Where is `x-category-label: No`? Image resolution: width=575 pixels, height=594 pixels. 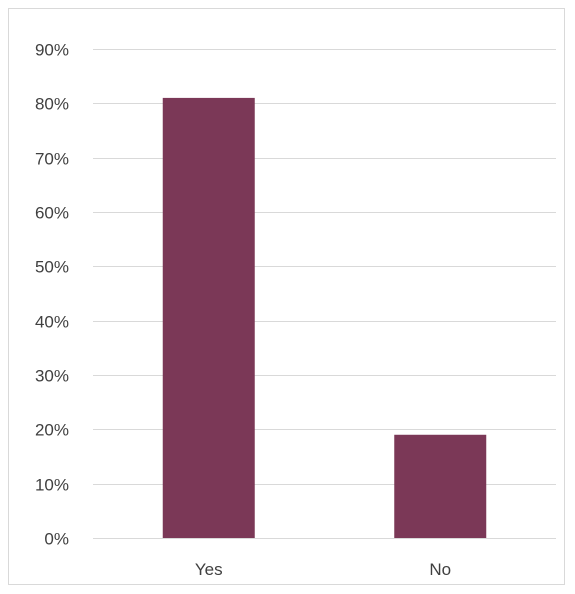
x-category-label: No is located at coordinates (440, 569).